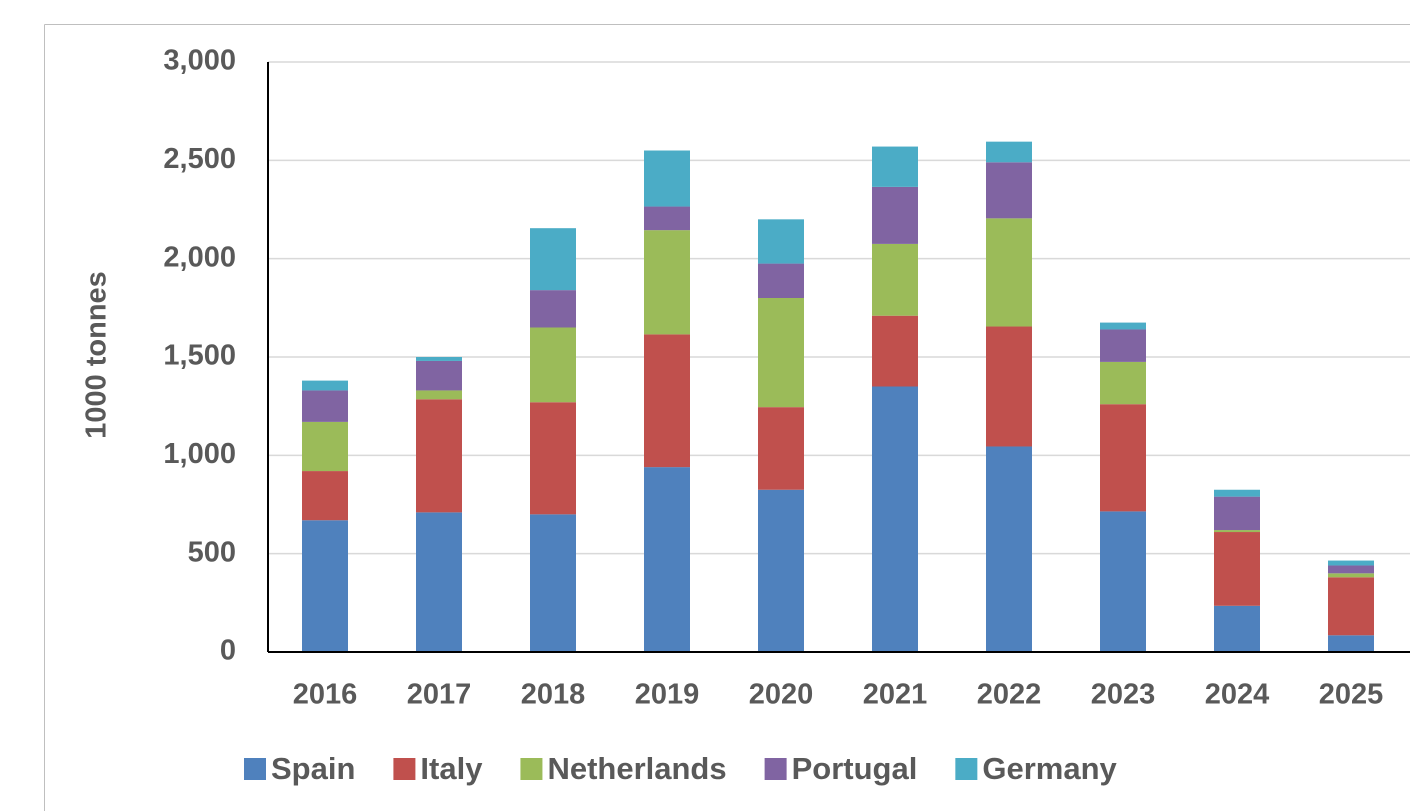 The image size is (1410, 811). Describe the element at coordinates (667, 695) in the screenshot. I see `x-tick-label: 2019` at that location.